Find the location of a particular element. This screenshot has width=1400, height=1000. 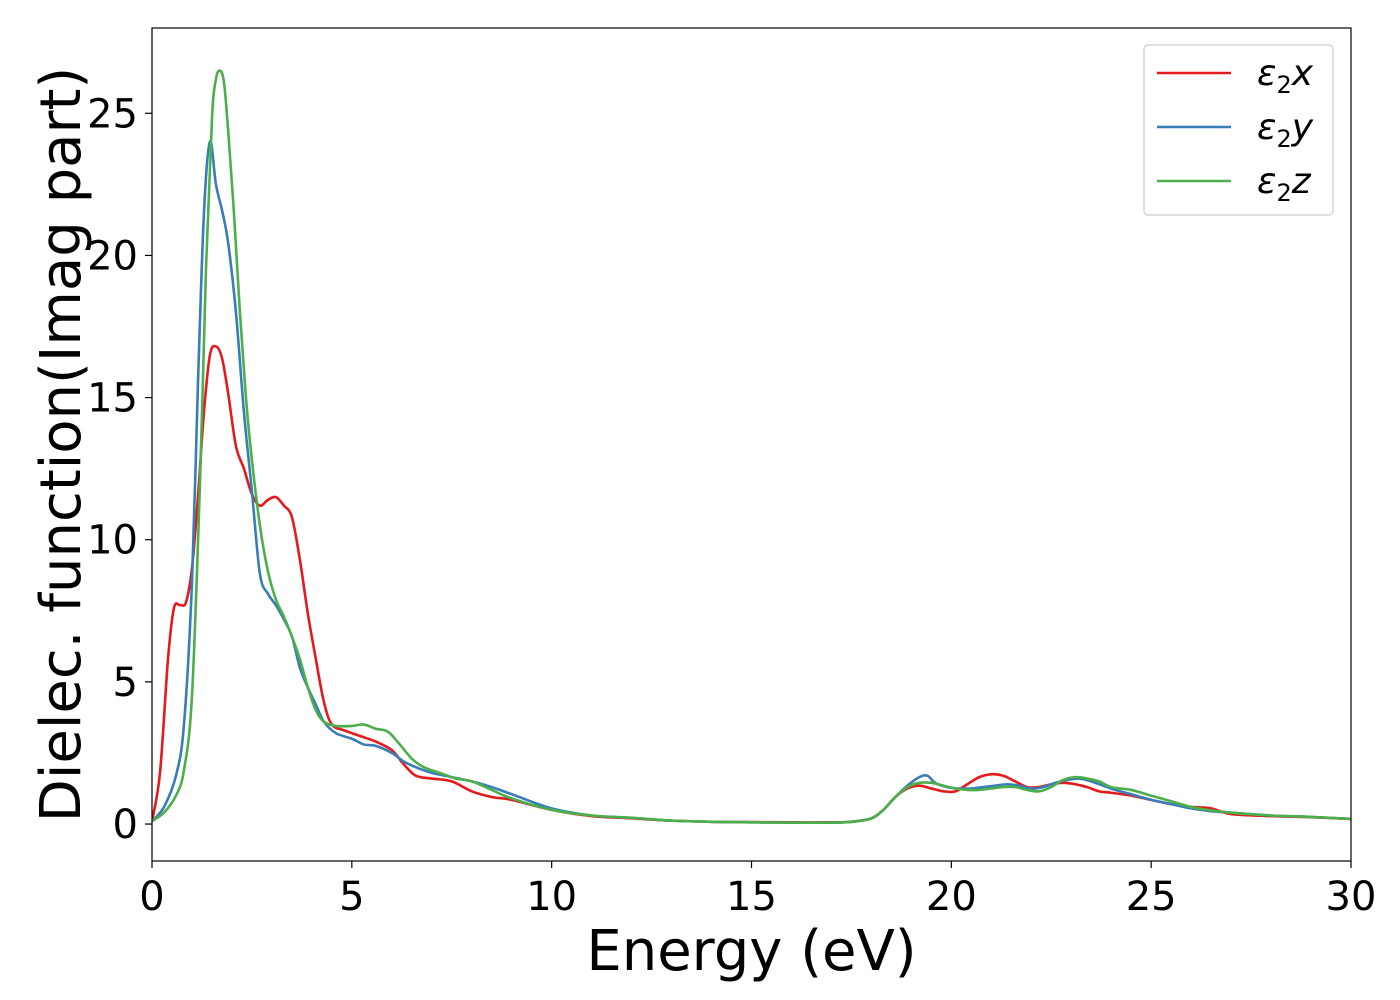

y-axis-label: Dielec. function(Imag part) is located at coordinates (61, 445).